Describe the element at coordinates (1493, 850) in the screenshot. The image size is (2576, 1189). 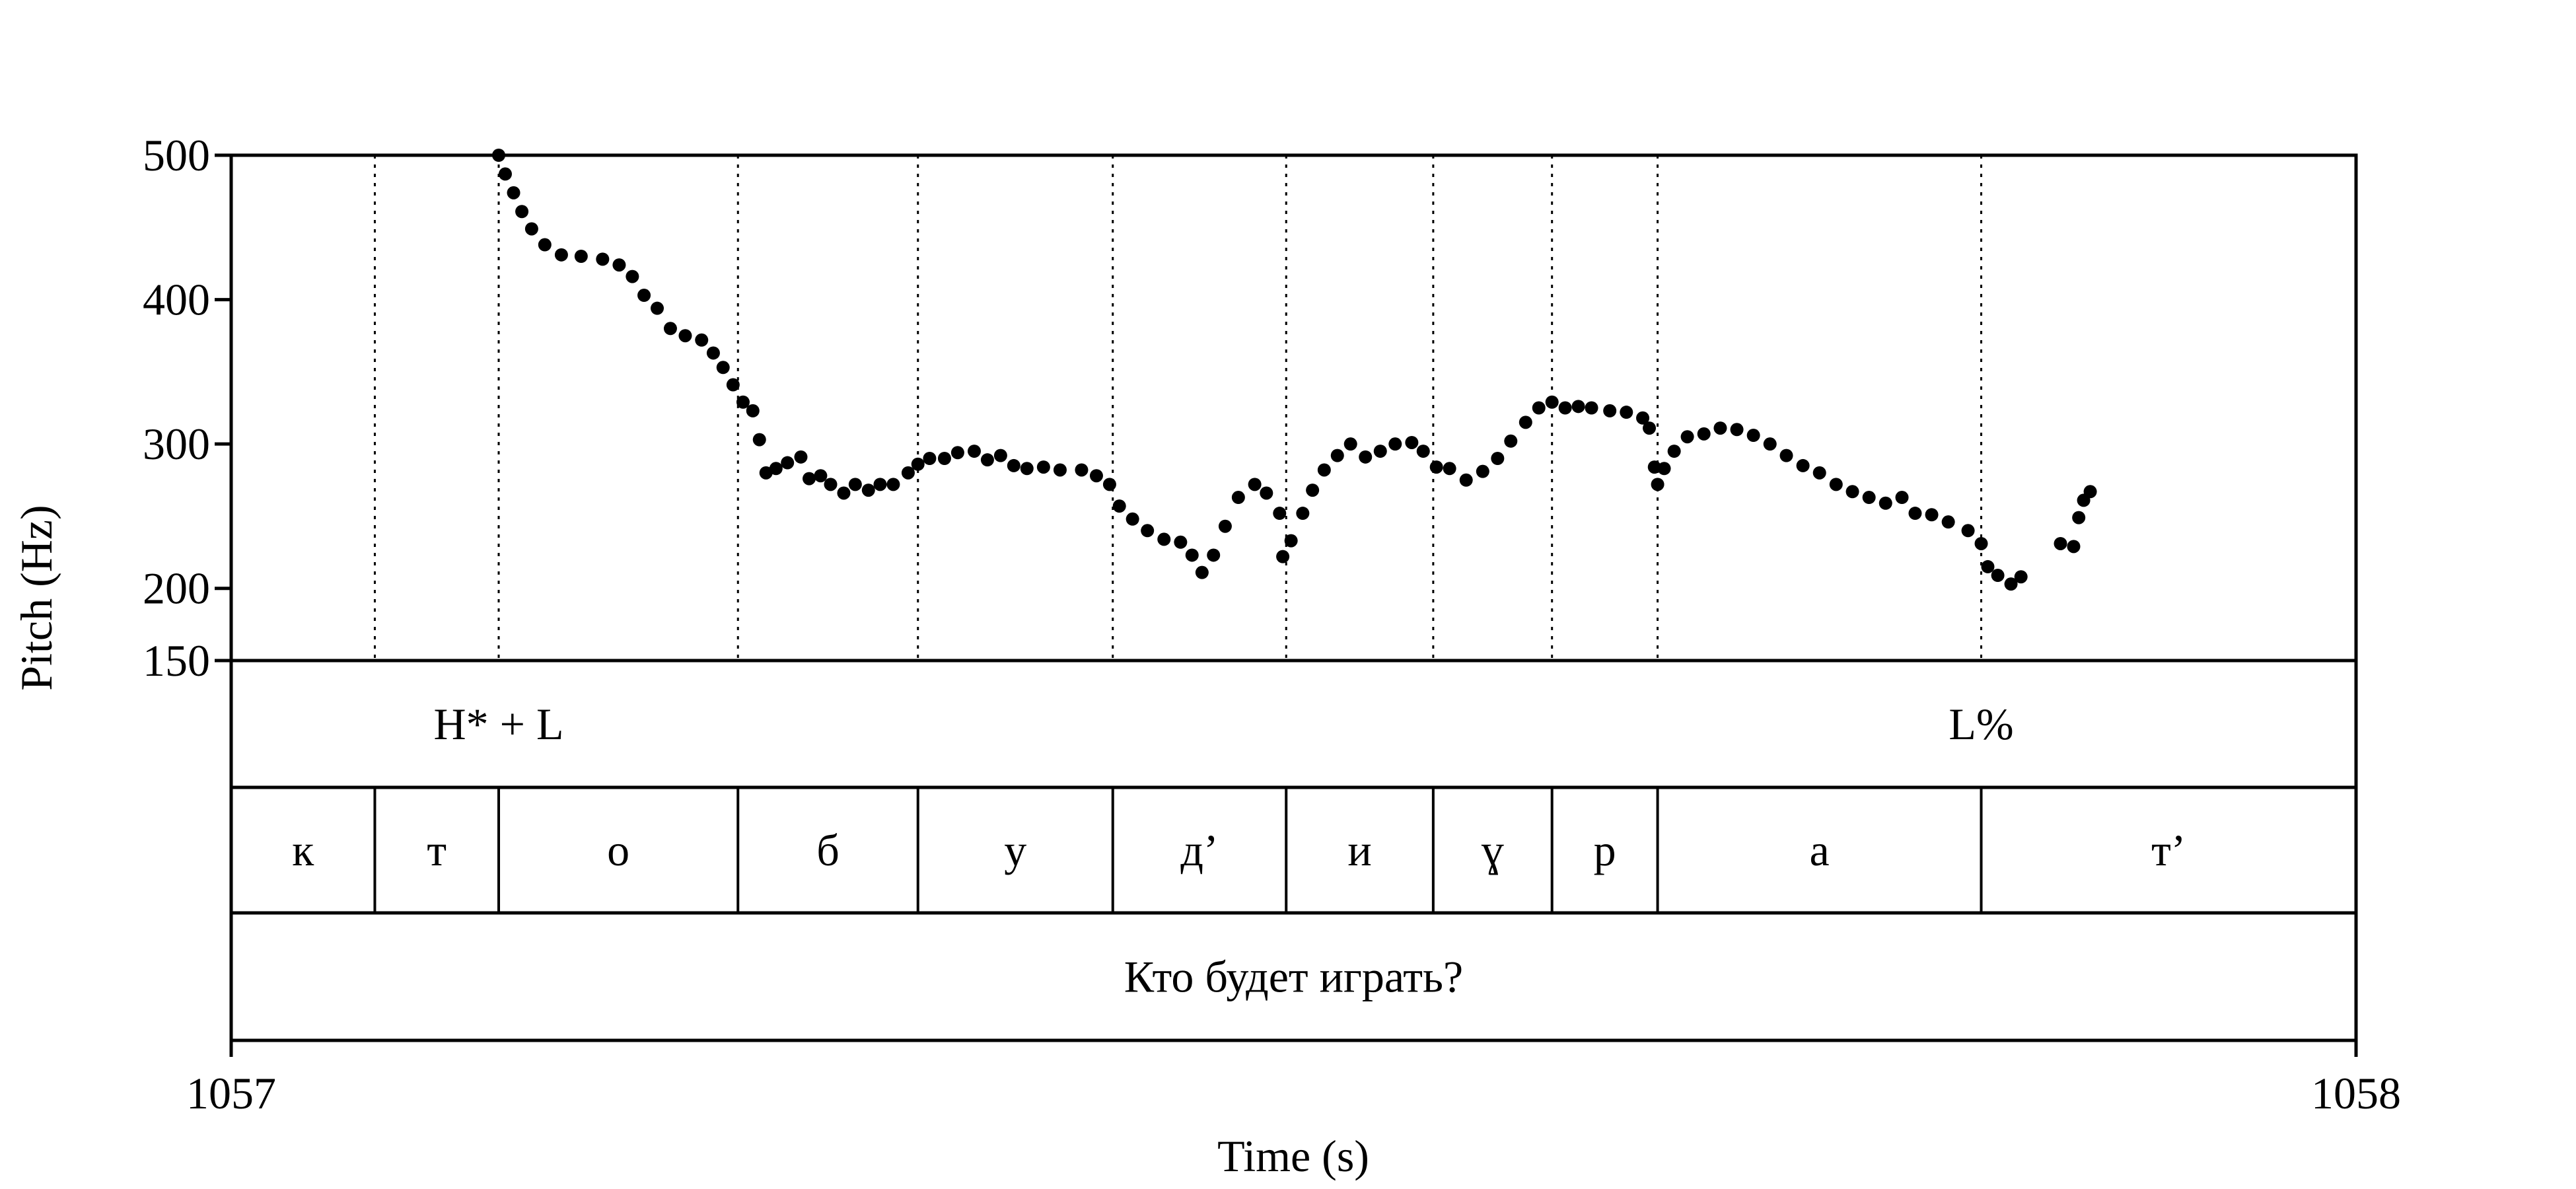
I see `interval-label: ɣ` at that location.